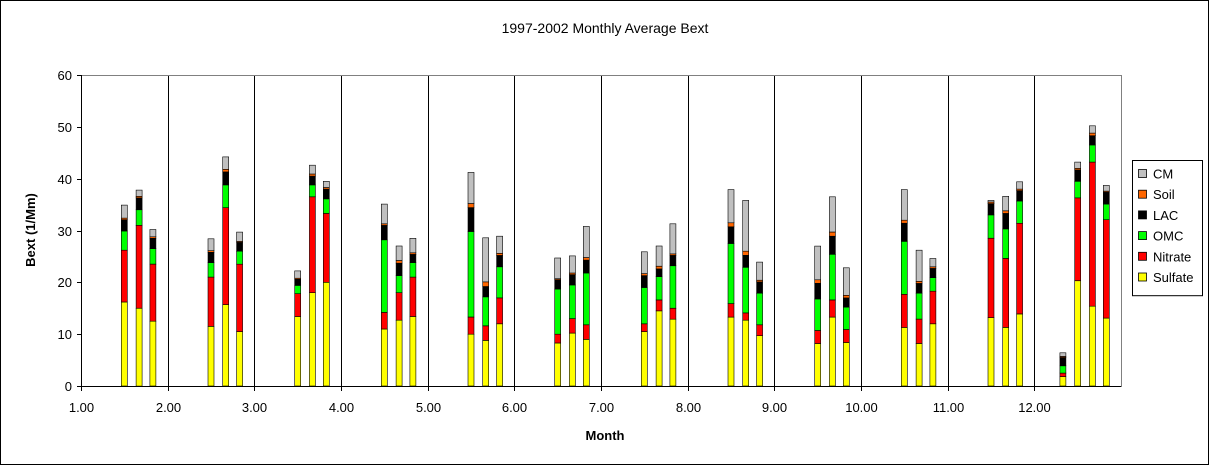 This screenshot has height=466, width=1210. What do you see at coordinates (30, 230) in the screenshot?
I see `y-axis-label: Bext (1/Mm)` at bounding box center [30, 230].